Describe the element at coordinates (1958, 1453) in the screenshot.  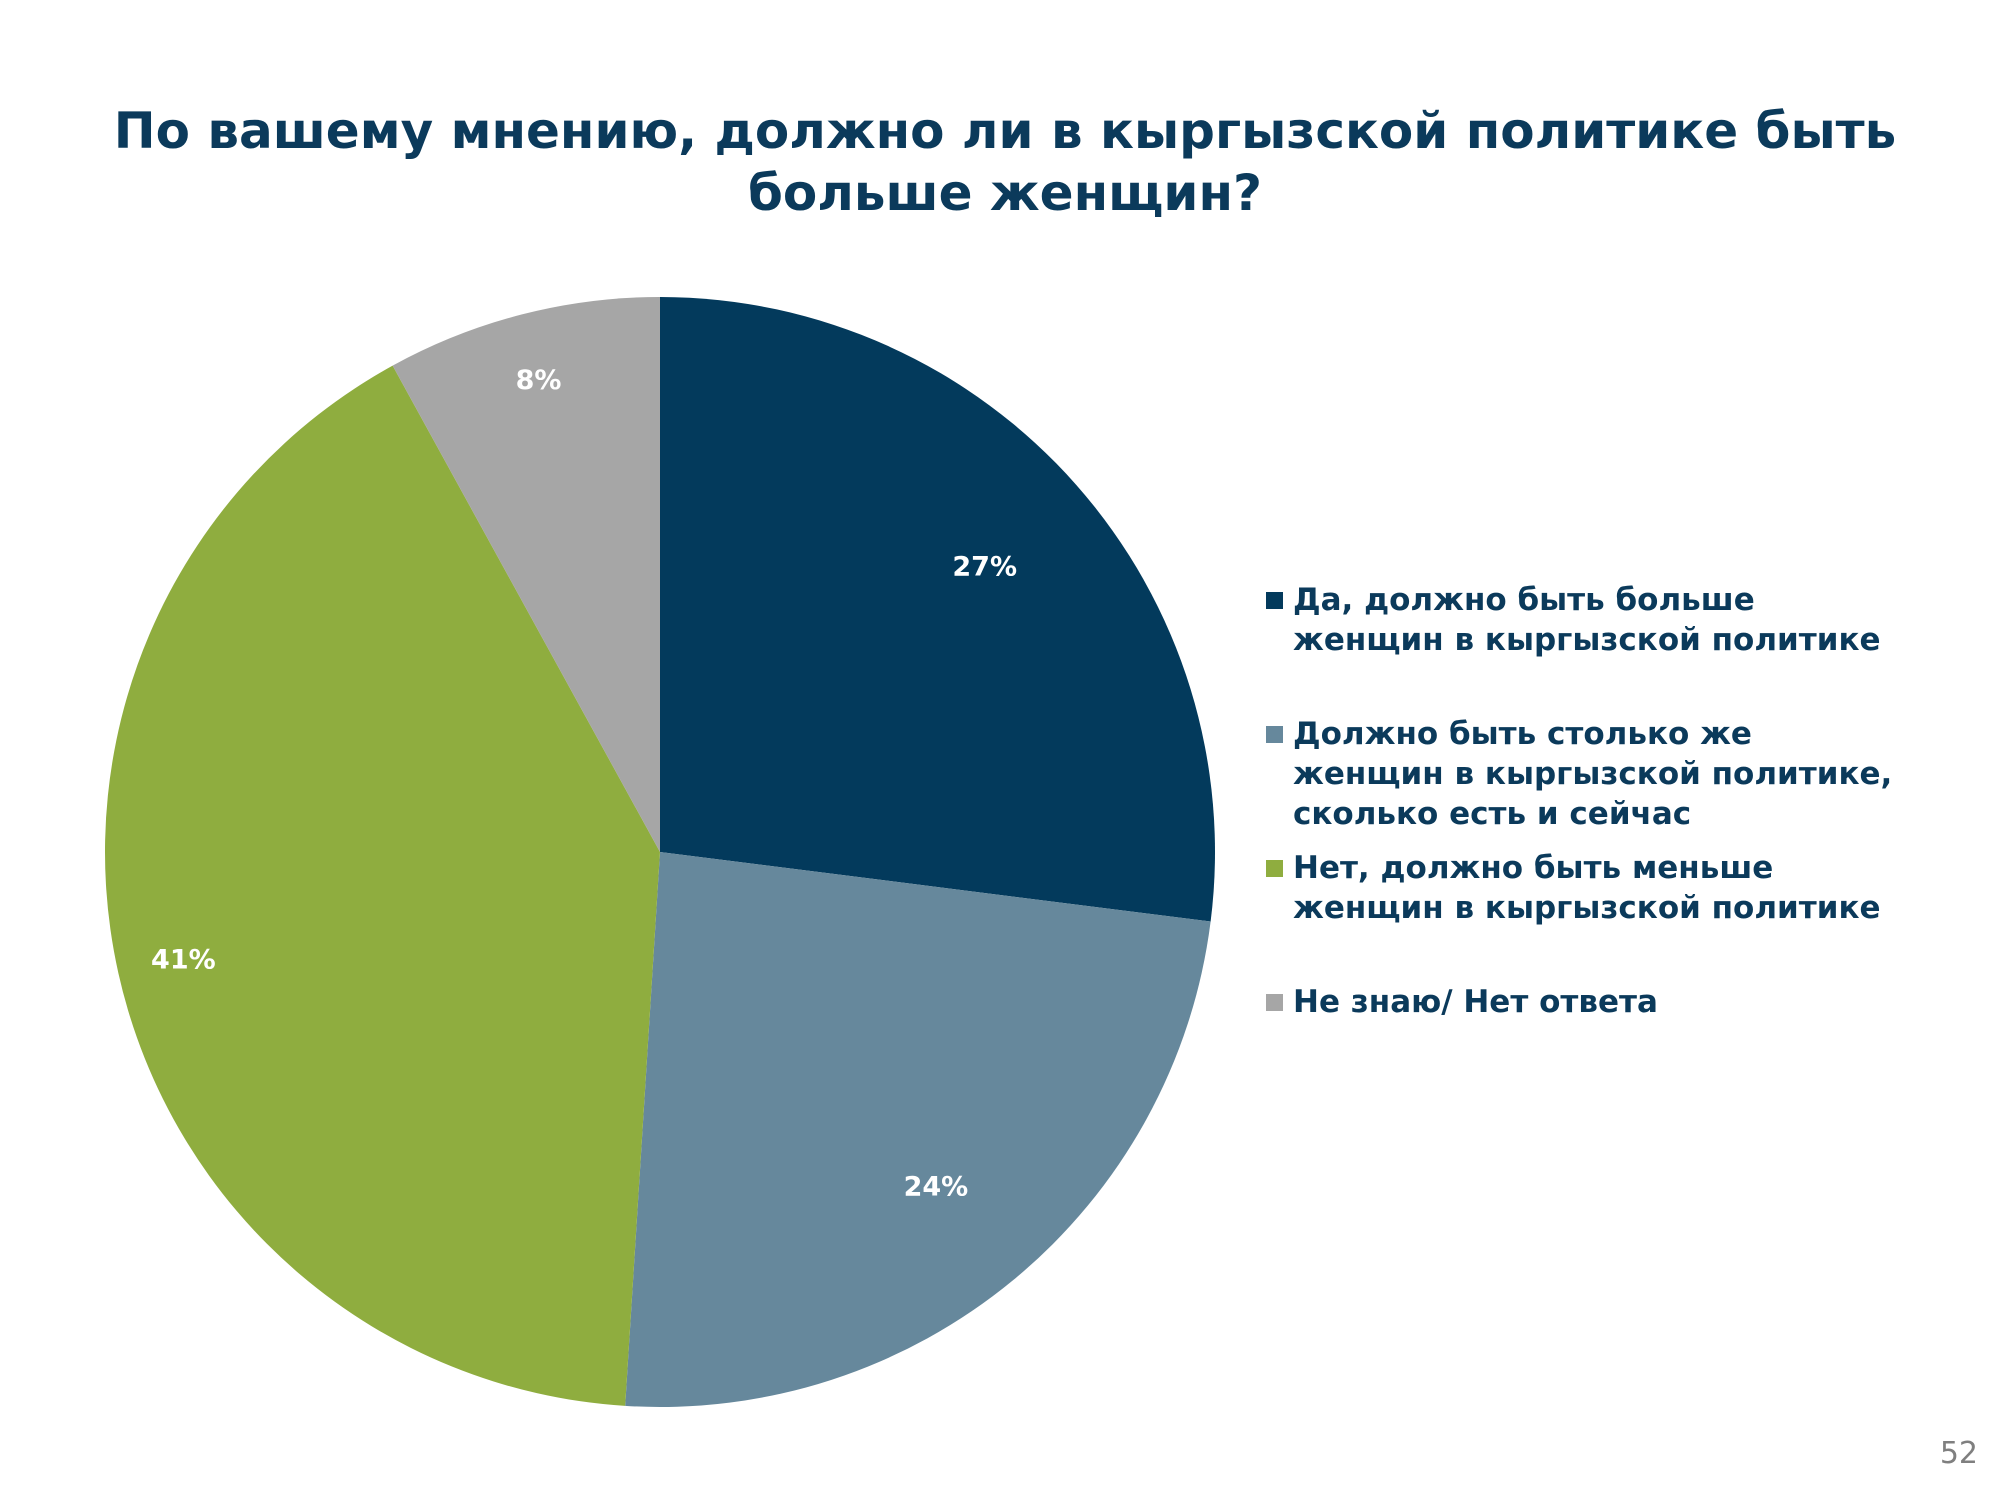
I see `page-number: 52` at that location.